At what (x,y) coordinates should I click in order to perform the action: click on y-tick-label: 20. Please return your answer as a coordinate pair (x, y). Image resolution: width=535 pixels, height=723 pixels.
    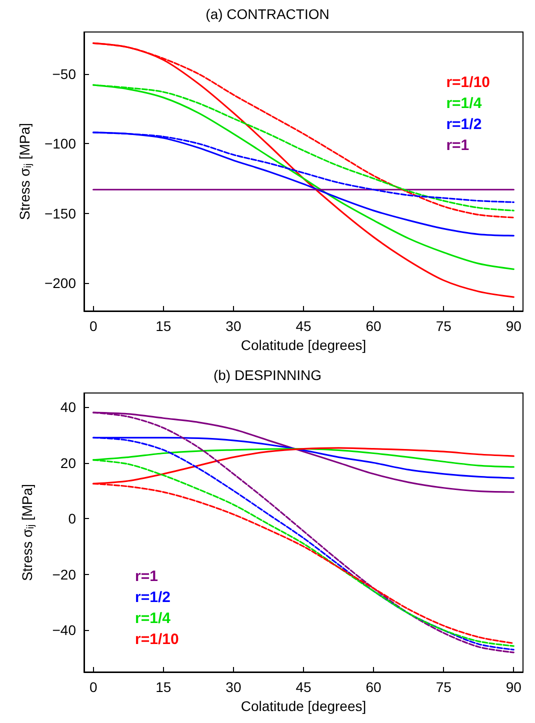
    Looking at the image, I should click on (68, 462).